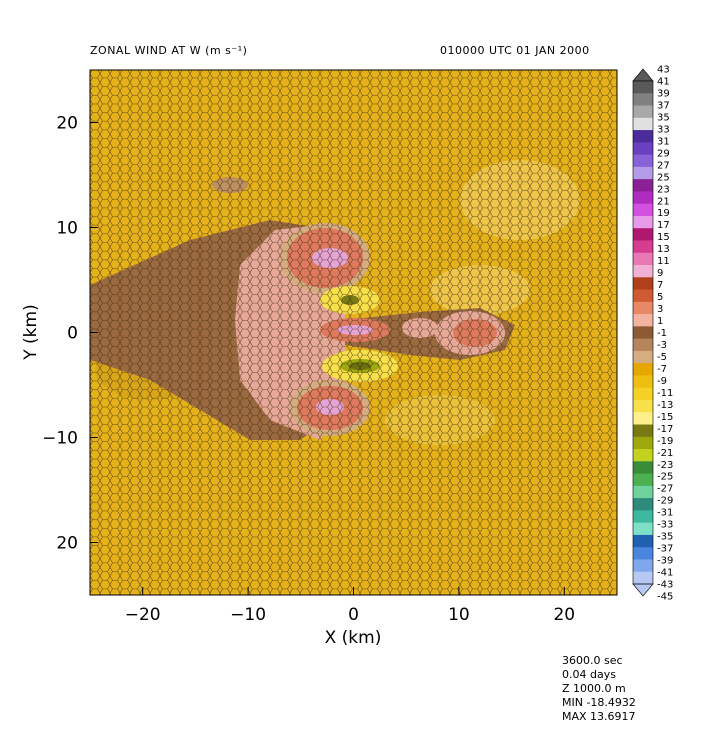 The height and width of the screenshot is (743, 710). What do you see at coordinates (665, 537) in the screenshot?
I see `colorbar-label: -35` at bounding box center [665, 537].